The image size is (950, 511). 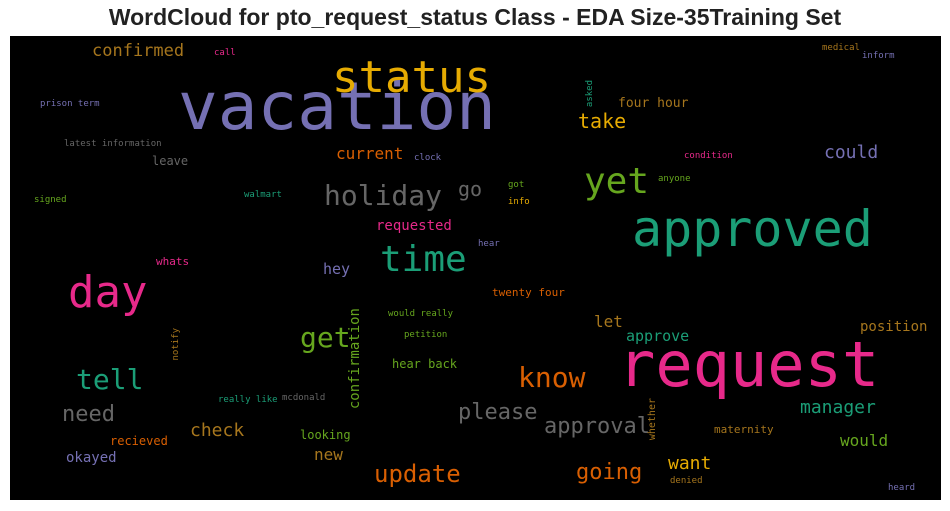 I want to click on word-really-like: really like, so click(x=248, y=400).